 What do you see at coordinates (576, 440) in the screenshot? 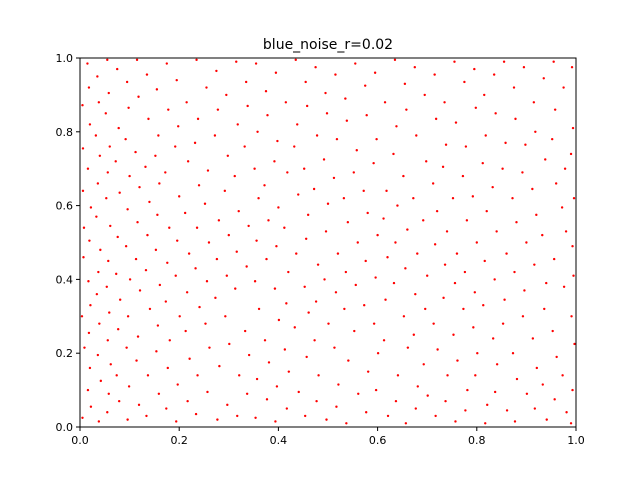
I see `x-tick-label: 1.0` at bounding box center [576, 440].